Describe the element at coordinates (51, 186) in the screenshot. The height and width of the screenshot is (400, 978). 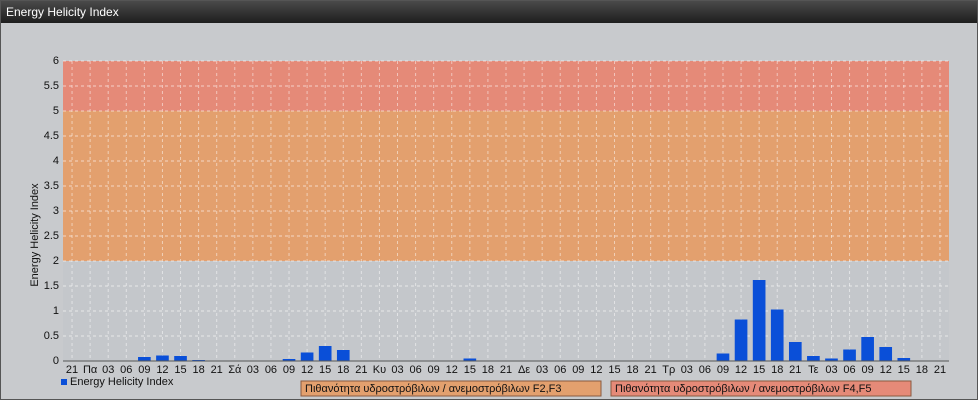
I see `y-tick-label: 3.5` at that location.